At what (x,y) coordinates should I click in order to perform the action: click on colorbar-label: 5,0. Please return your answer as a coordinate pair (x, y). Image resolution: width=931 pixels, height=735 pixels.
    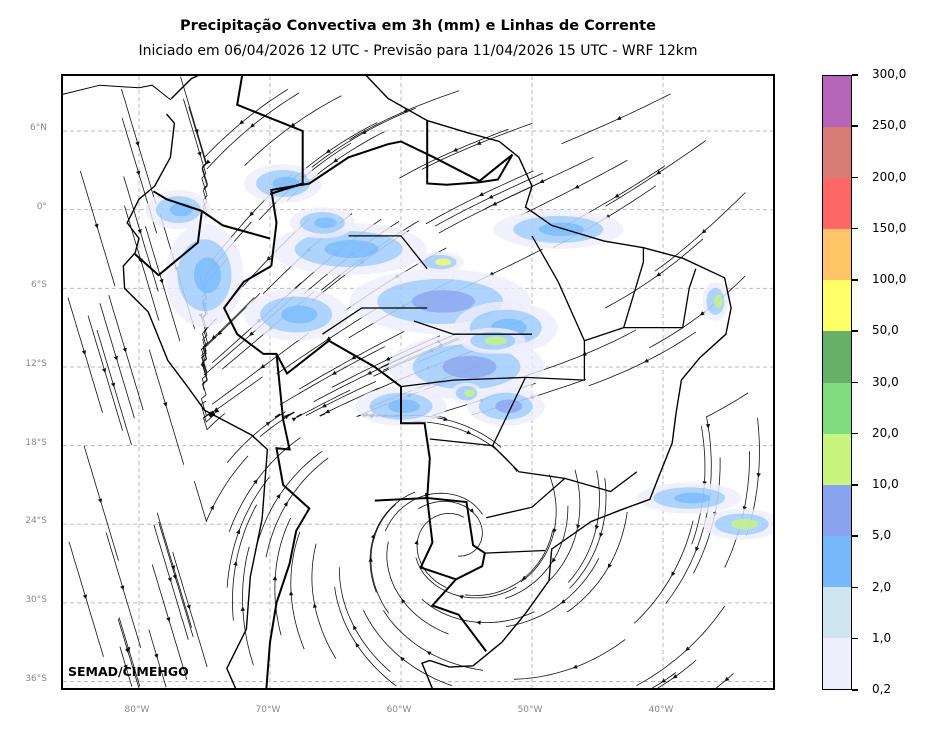
    Looking at the image, I should click on (882, 535).